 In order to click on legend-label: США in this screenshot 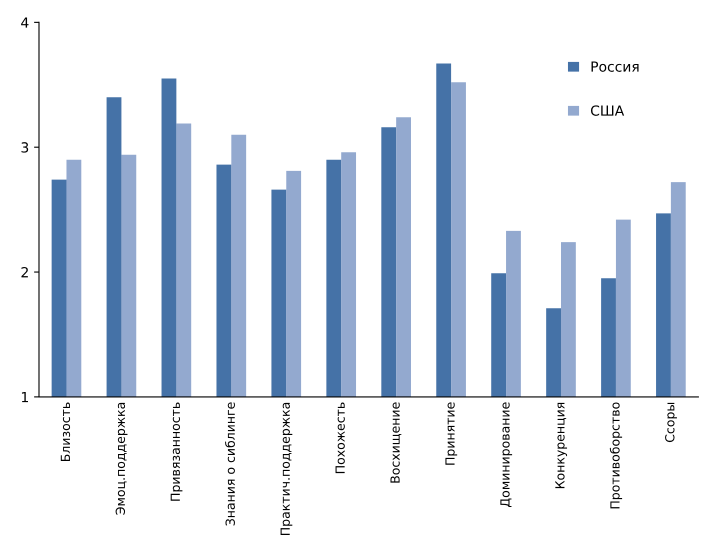, I will do `click(607, 110)`.